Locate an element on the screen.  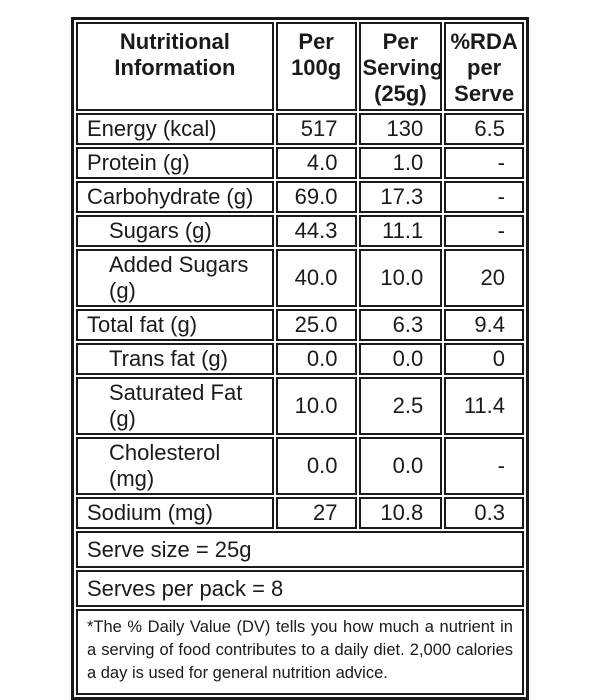
nutrient-label: Saturated Fat (g) is located at coordinates (175, 406).